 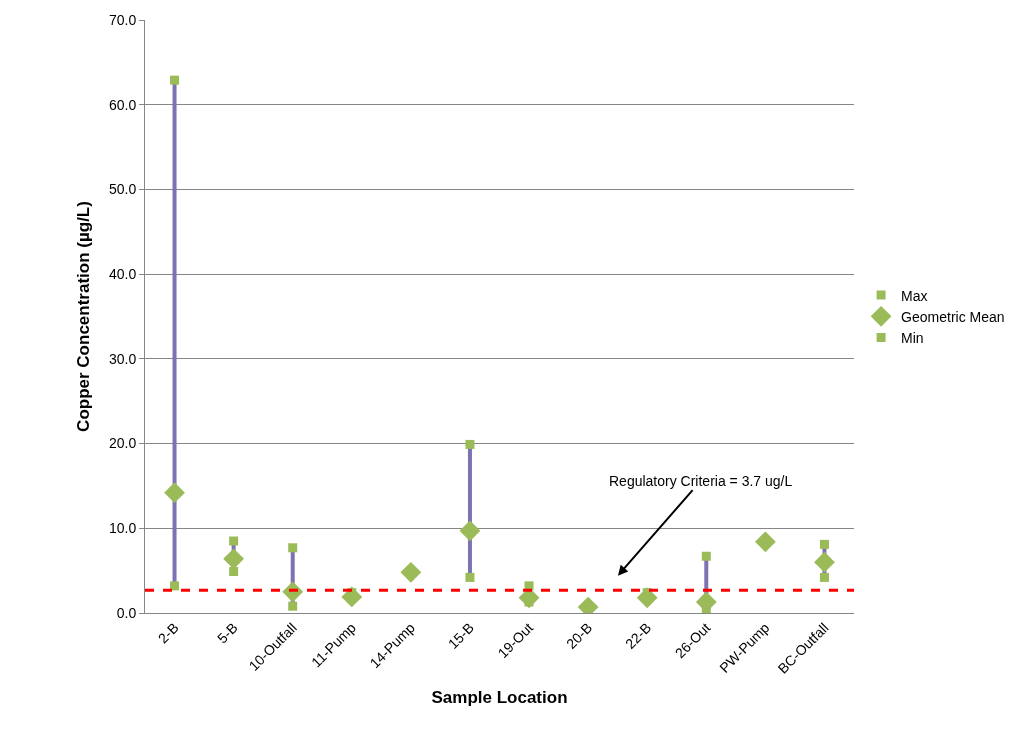 I want to click on legend-label: Min, so click(x=912, y=337).